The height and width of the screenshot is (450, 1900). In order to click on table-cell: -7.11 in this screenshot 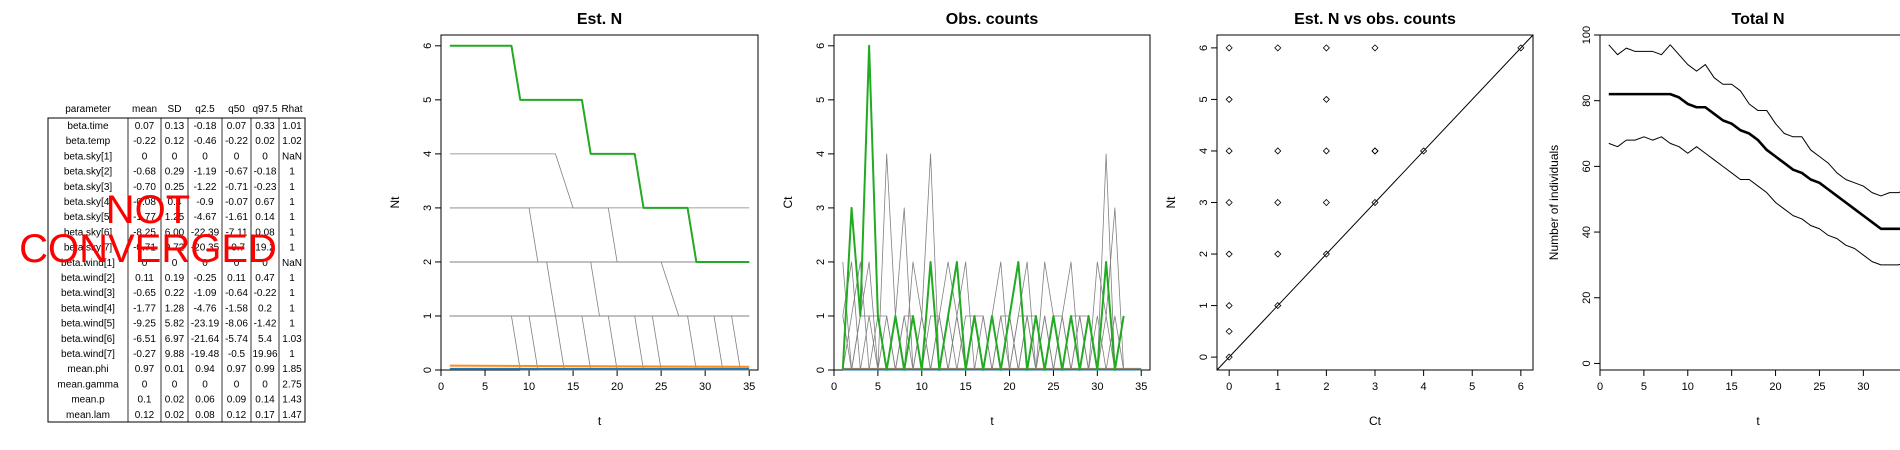, I will do `click(236, 232)`.